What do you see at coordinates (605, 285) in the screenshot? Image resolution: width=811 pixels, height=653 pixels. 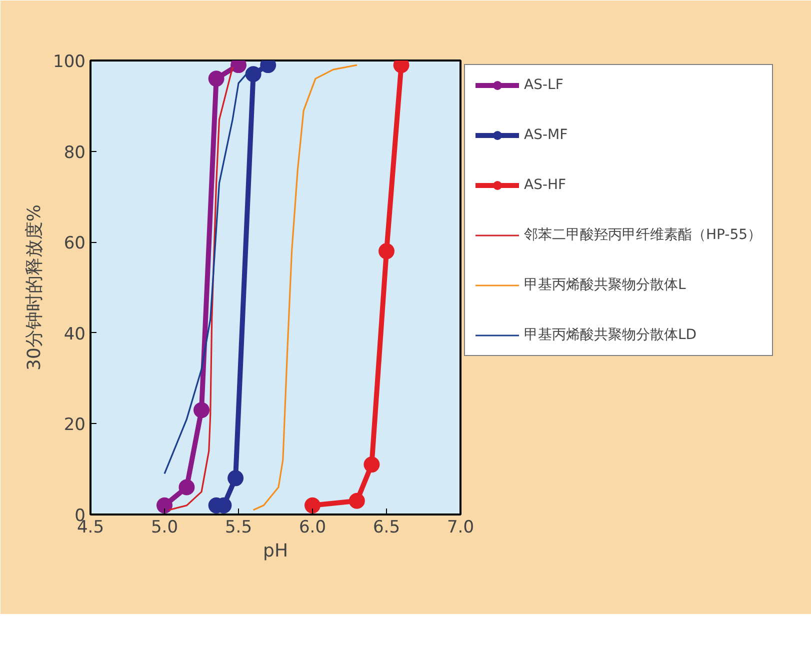 I see `legend-label: 甲基丙烯酸共聚物分散体L` at bounding box center [605, 285].